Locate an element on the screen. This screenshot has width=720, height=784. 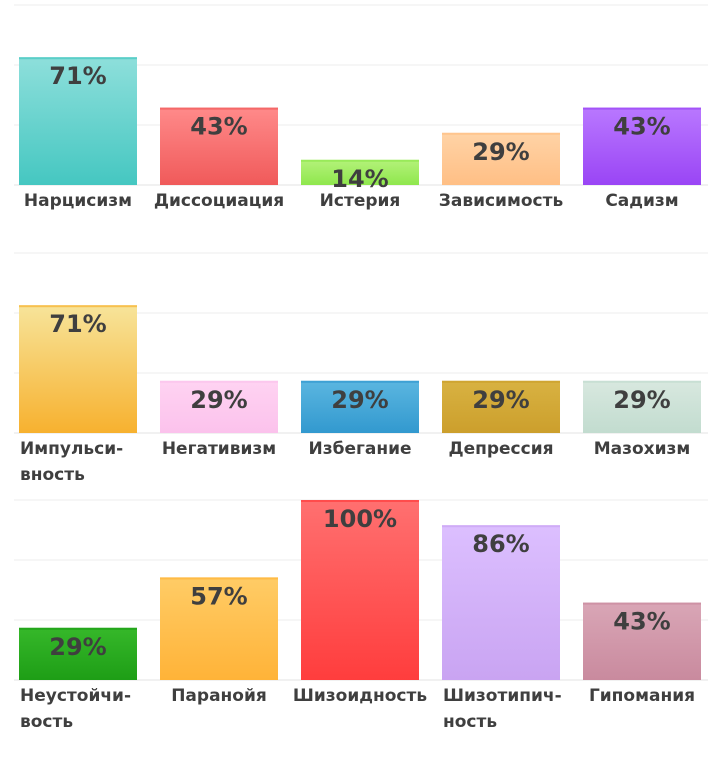
category-label: Диссоциация is located at coordinates (219, 201).